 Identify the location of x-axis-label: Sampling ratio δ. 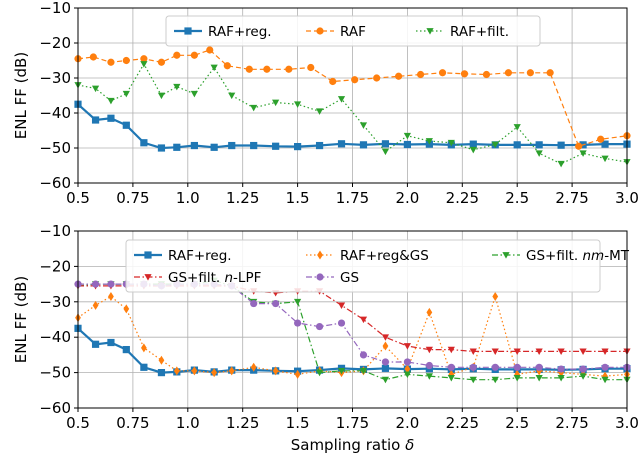
(353, 445).